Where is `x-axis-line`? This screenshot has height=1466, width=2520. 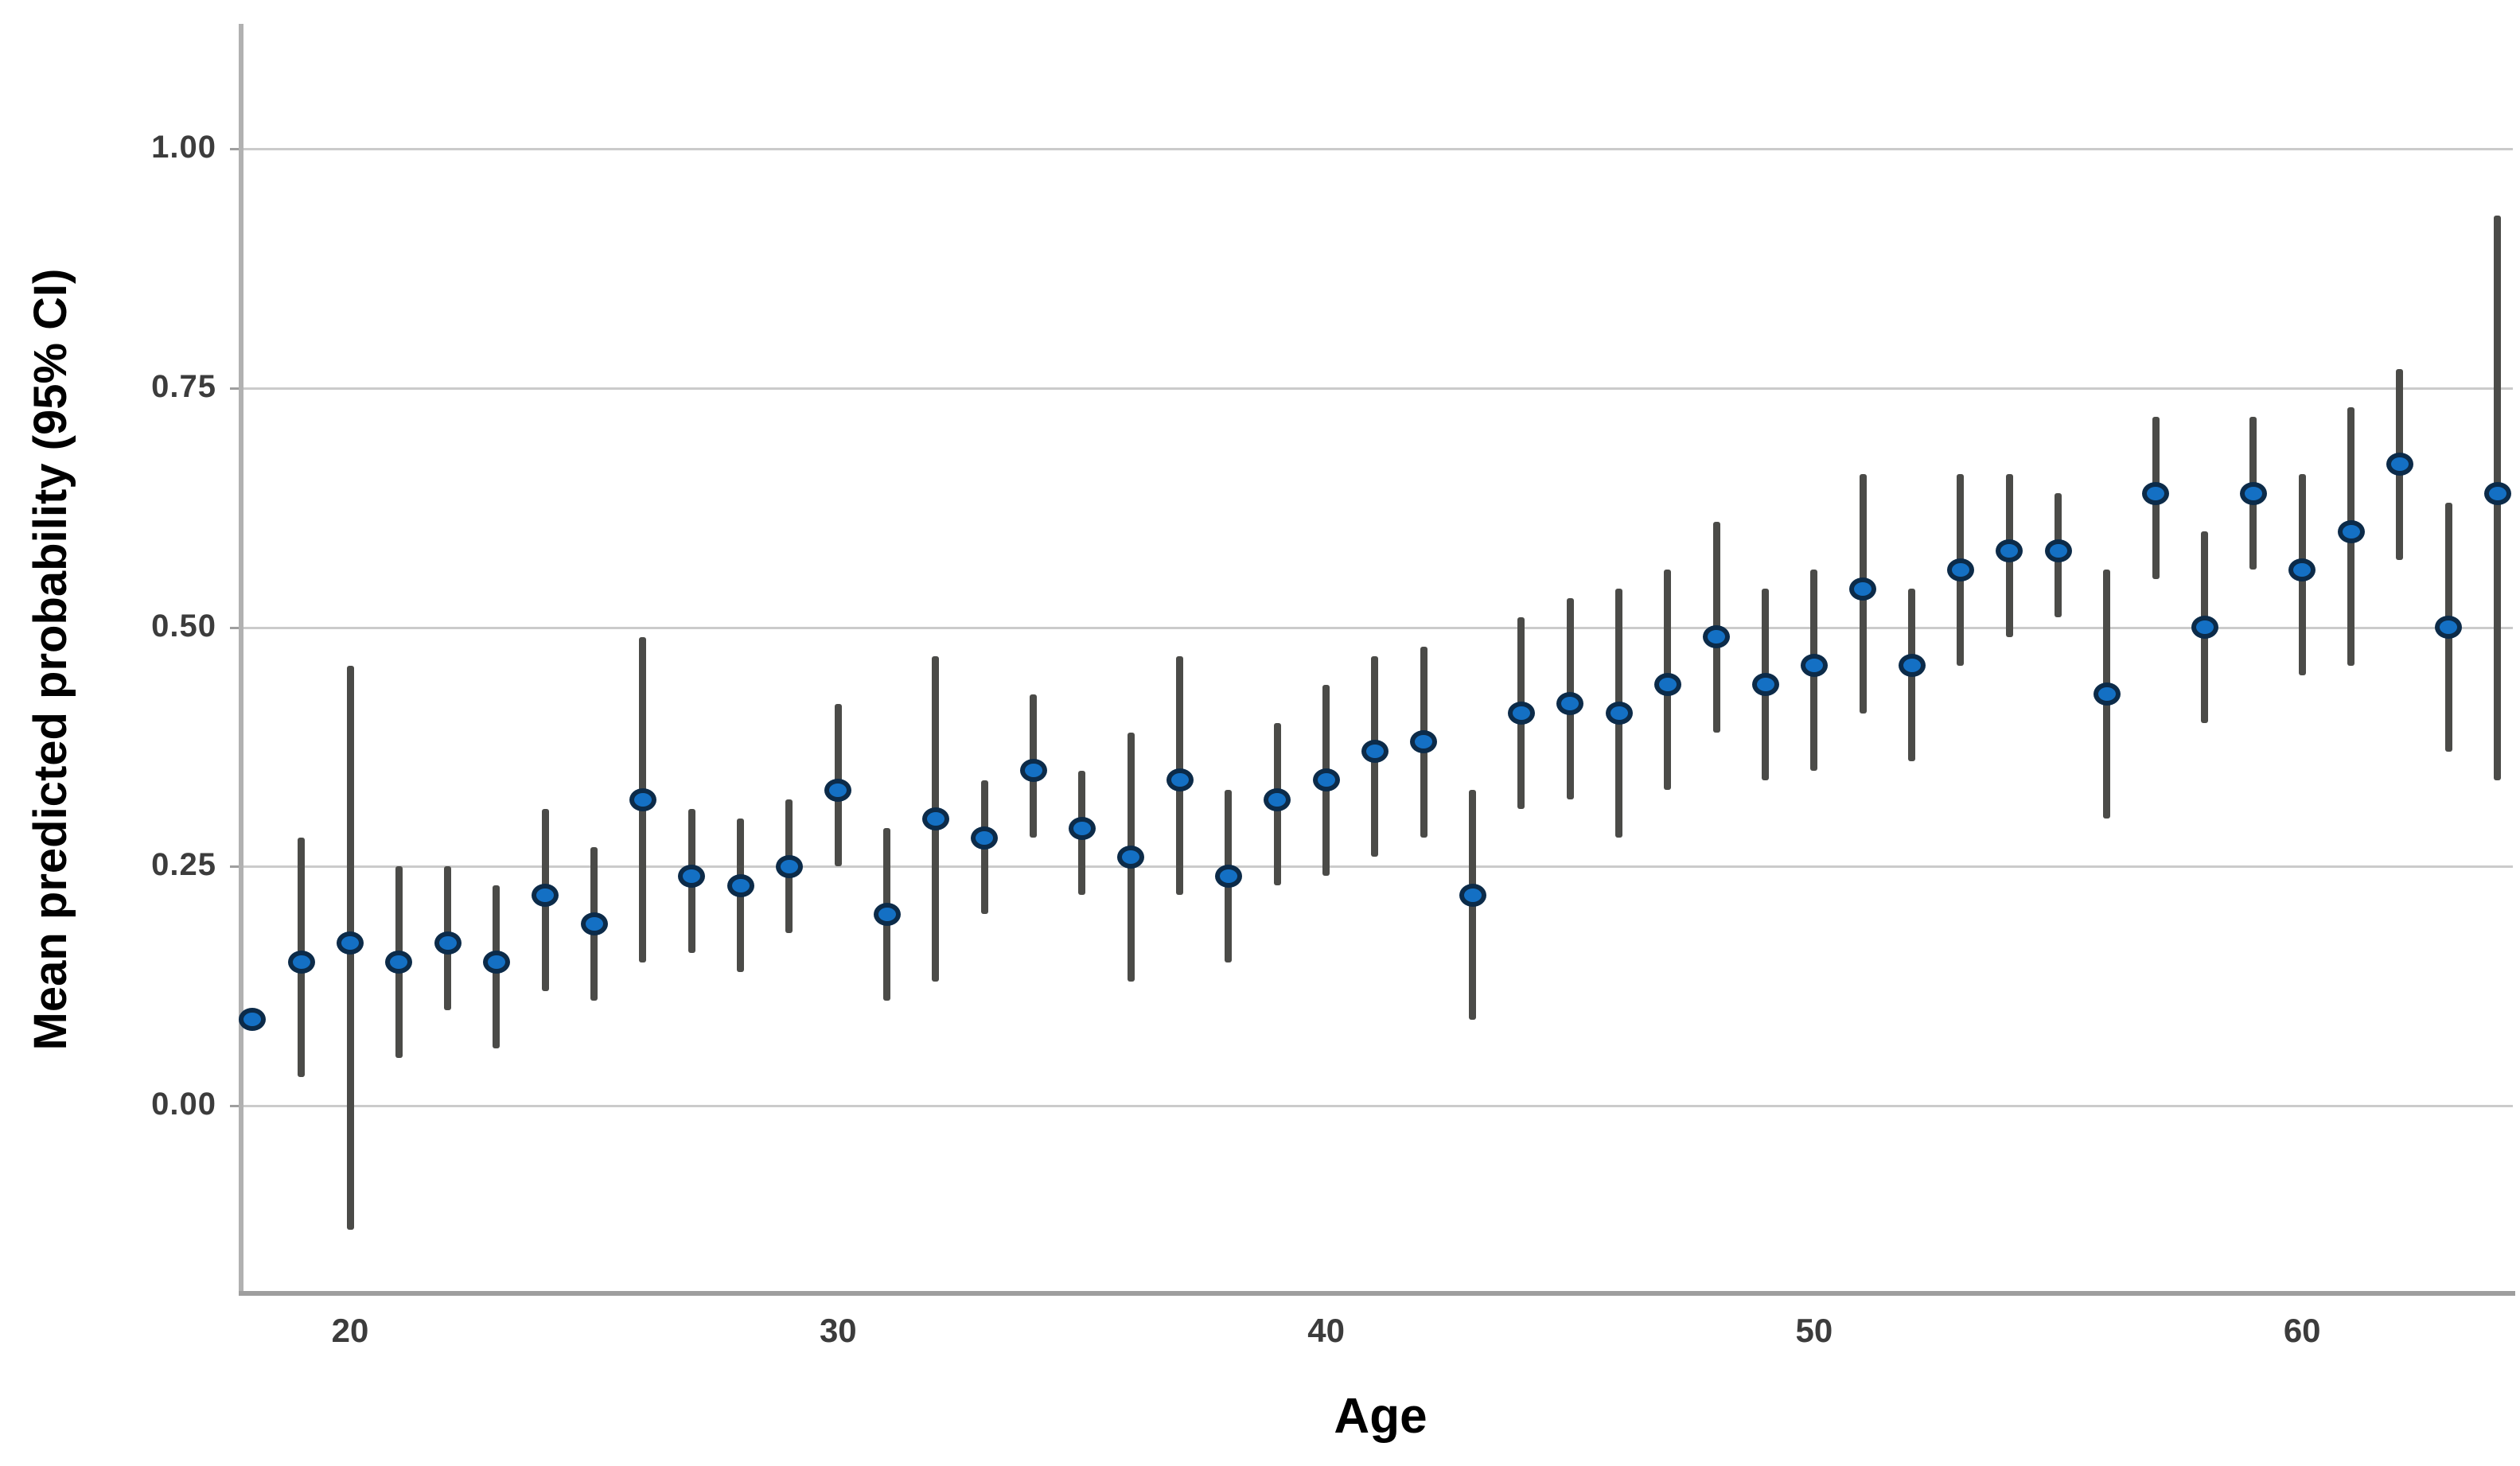
x-axis-line is located at coordinates (1377, 1293).